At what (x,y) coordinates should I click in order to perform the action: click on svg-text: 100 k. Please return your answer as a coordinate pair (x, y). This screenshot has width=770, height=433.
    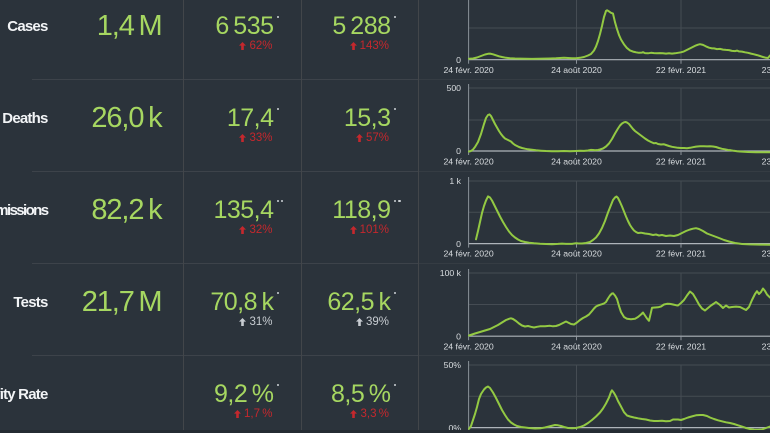
    Looking at the image, I should click on (451, 273).